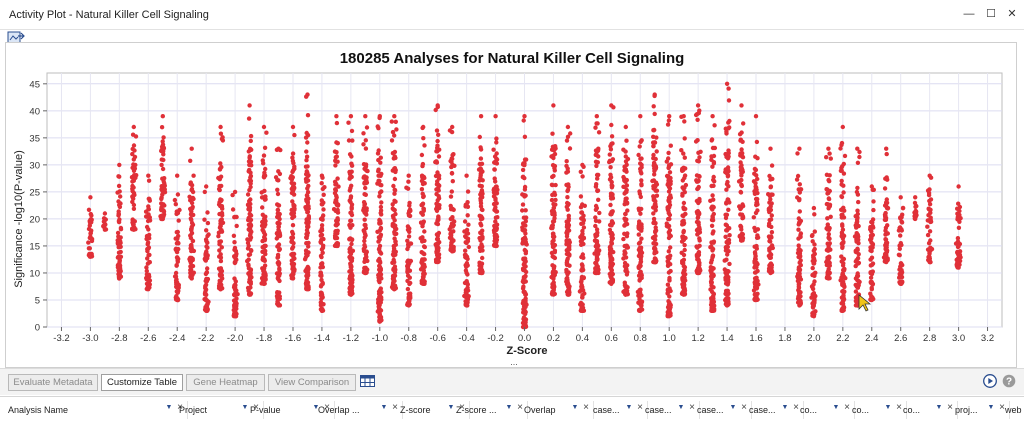 The image size is (1024, 422). I want to click on minimize-button: —, so click(969, 14).